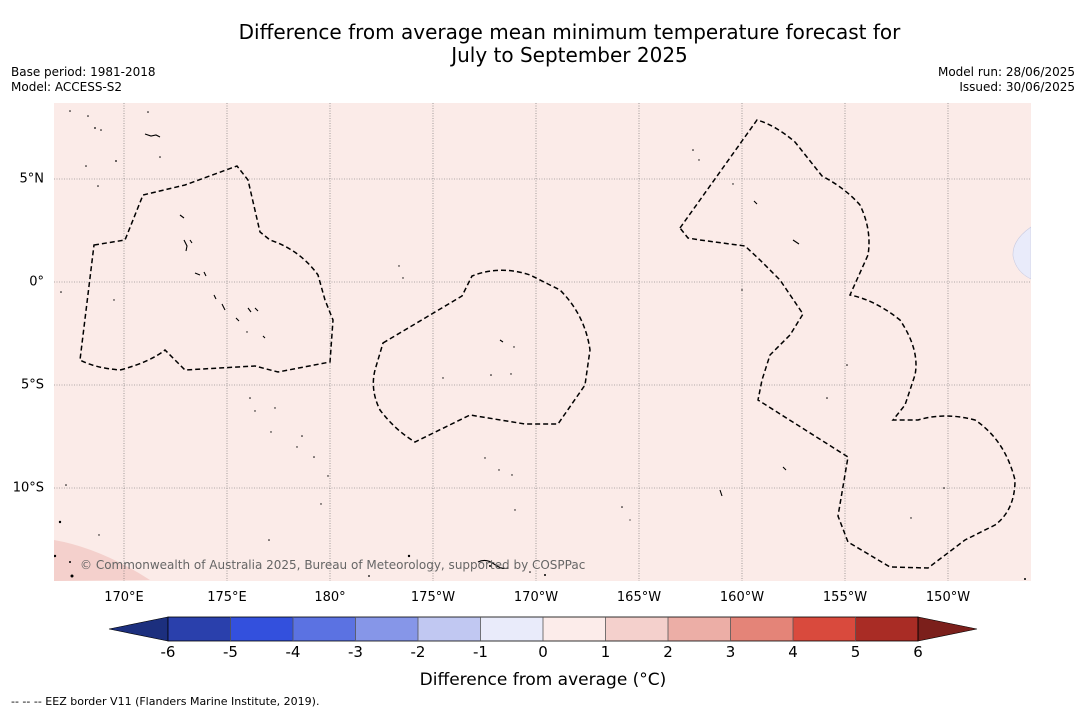  I want to click on issued-text: Issued: 30/06/2025, so click(1017, 87).